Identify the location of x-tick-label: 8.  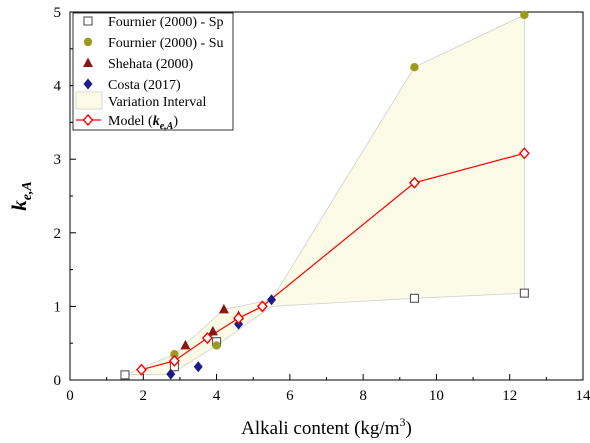
(363, 396).